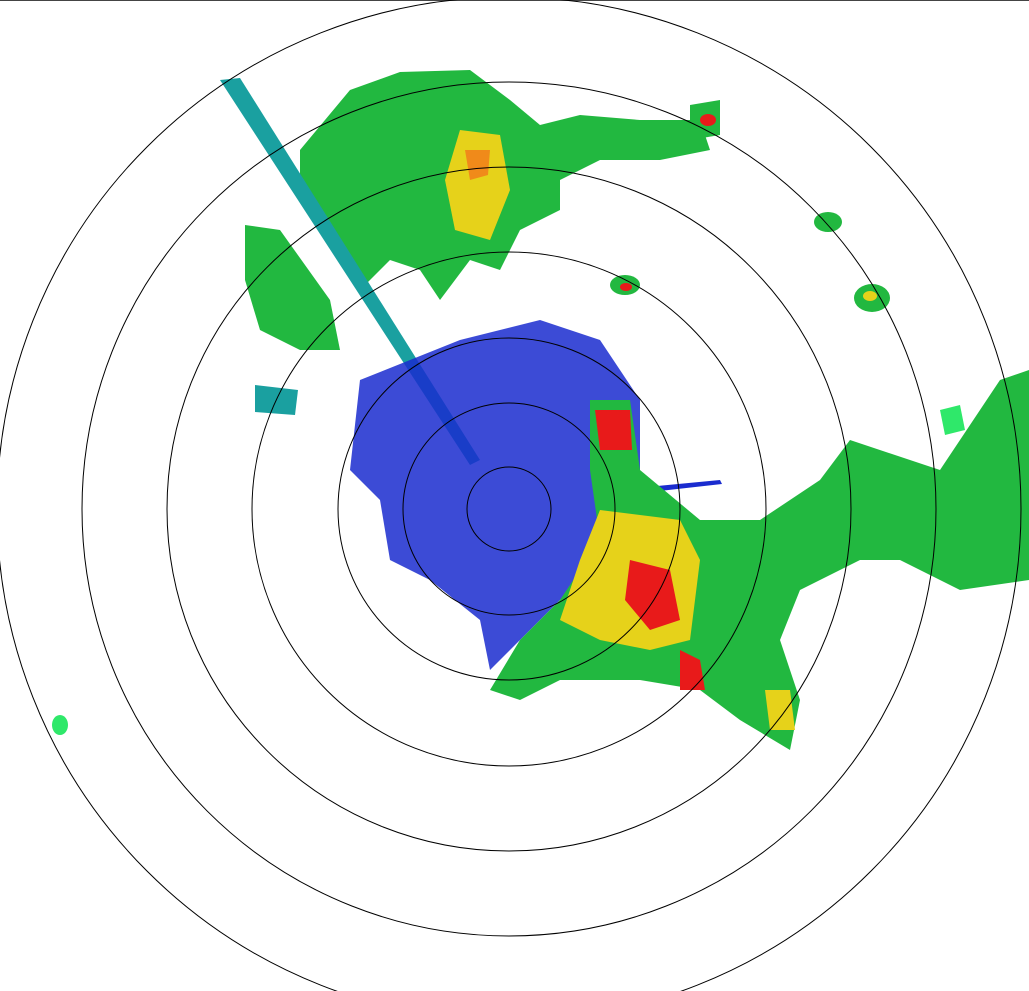 The width and height of the screenshot is (1029, 991). I want to click on top-border, so click(514, 0).